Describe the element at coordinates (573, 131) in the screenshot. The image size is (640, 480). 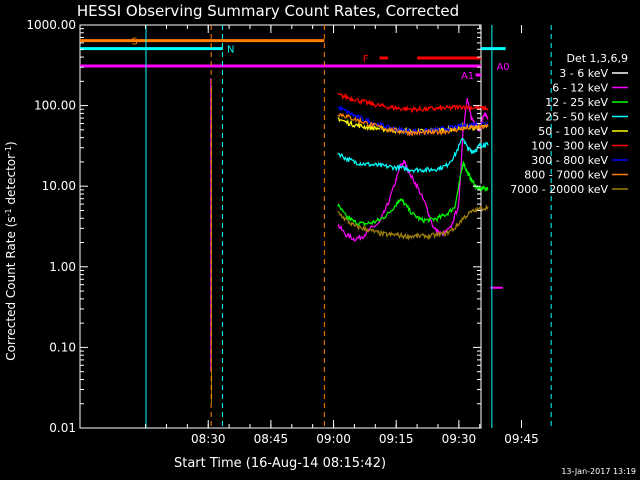
I see `legend-label-4: 50 - 100 keV` at that location.